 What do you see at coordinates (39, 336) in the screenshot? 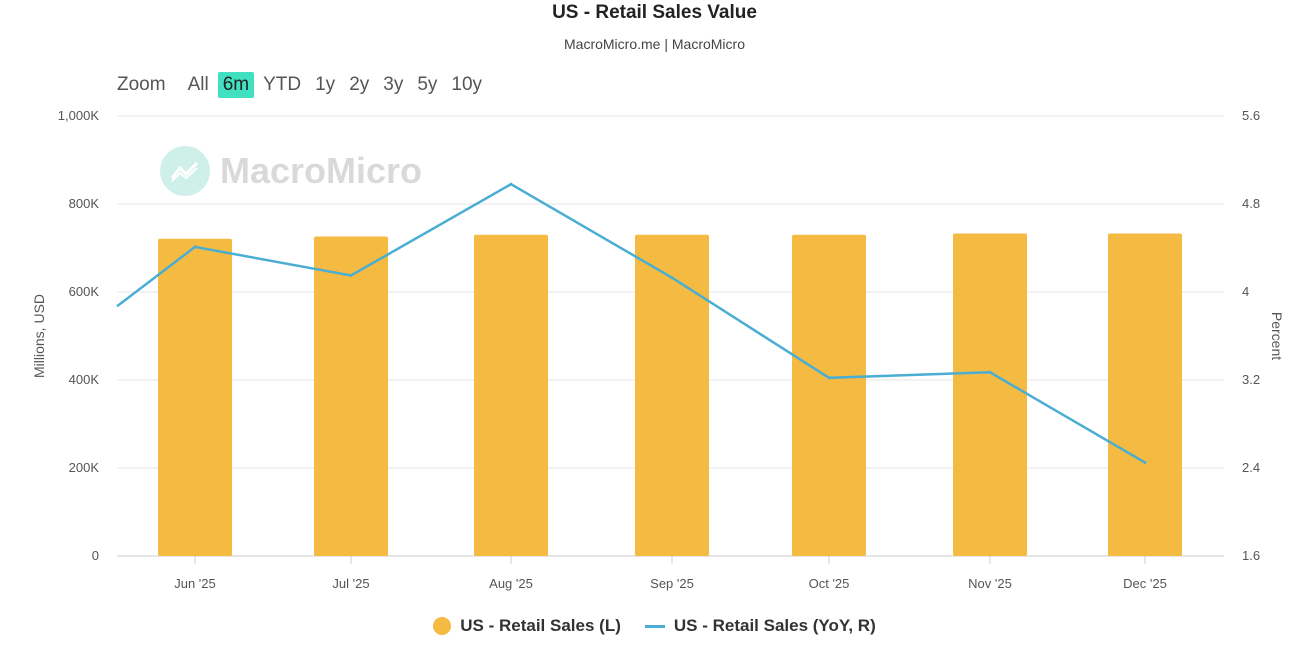
I see `left-axis-title: Millions, USD` at bounding box center [39, 336].